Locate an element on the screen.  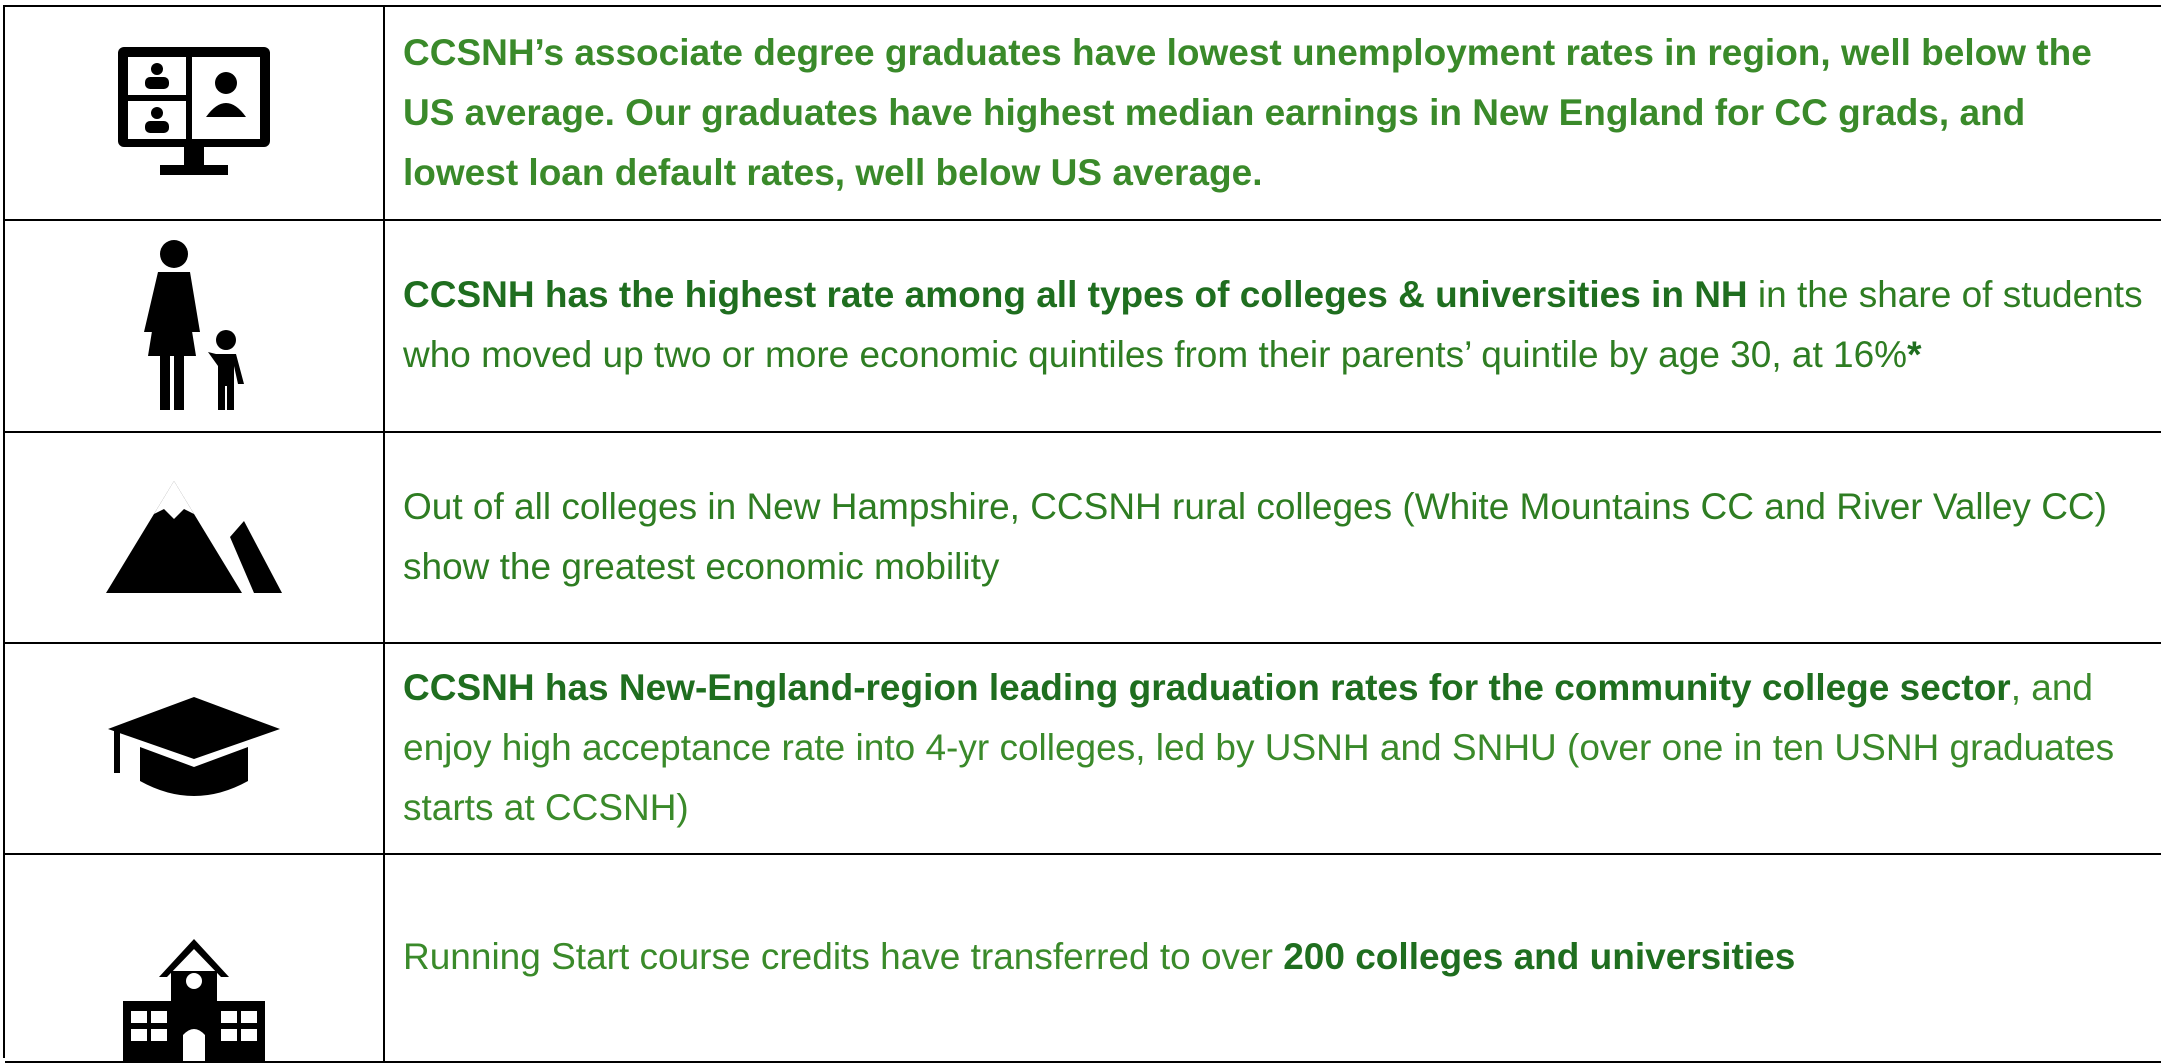
parent-child-icon is located at coordinates (194, 325).